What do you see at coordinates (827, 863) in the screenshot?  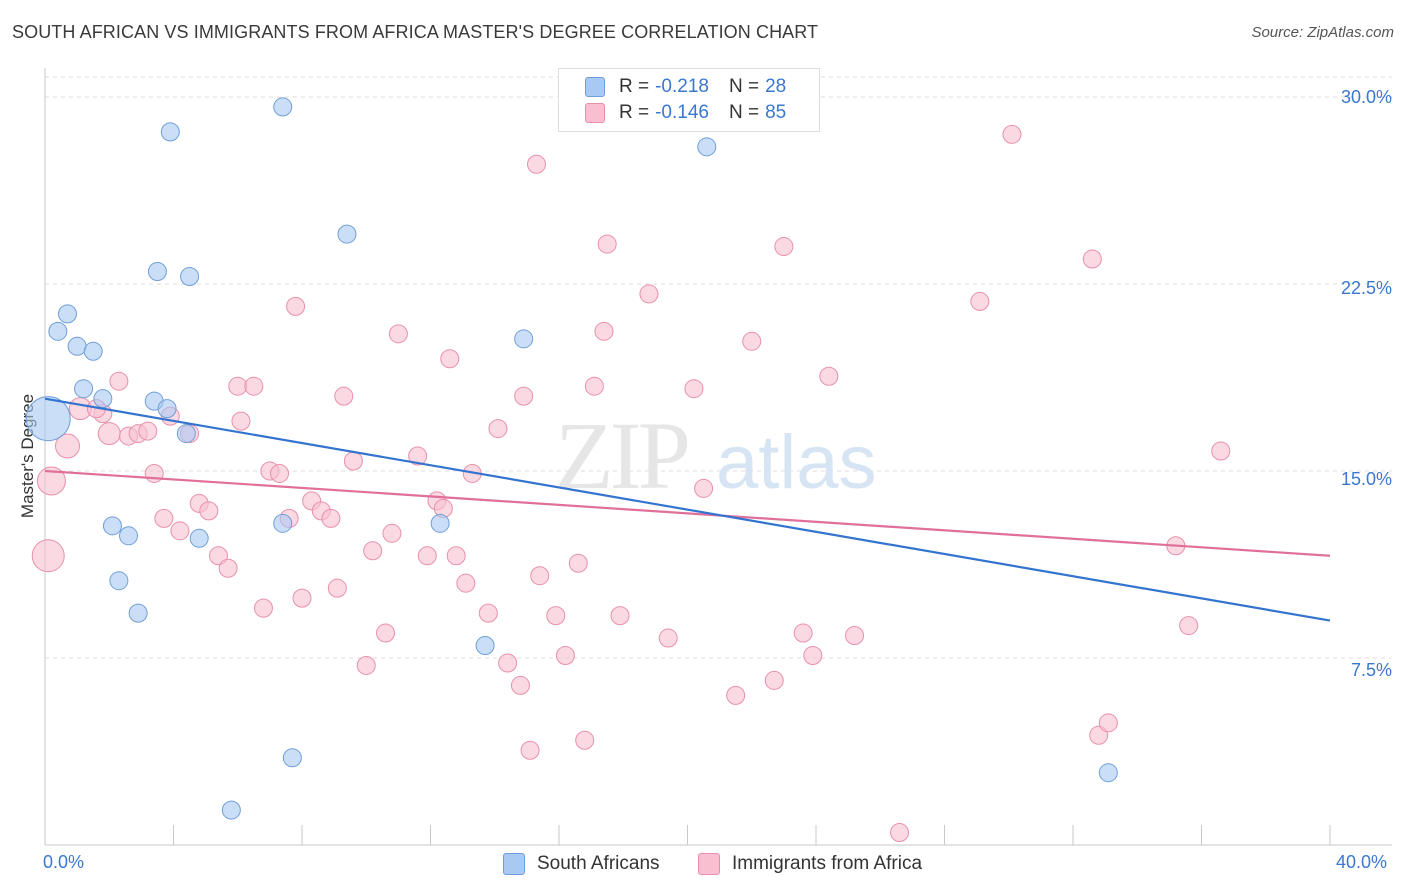 I see `bottom-legend-label: Immigrants from Africa` at bounding box center [827, 863].